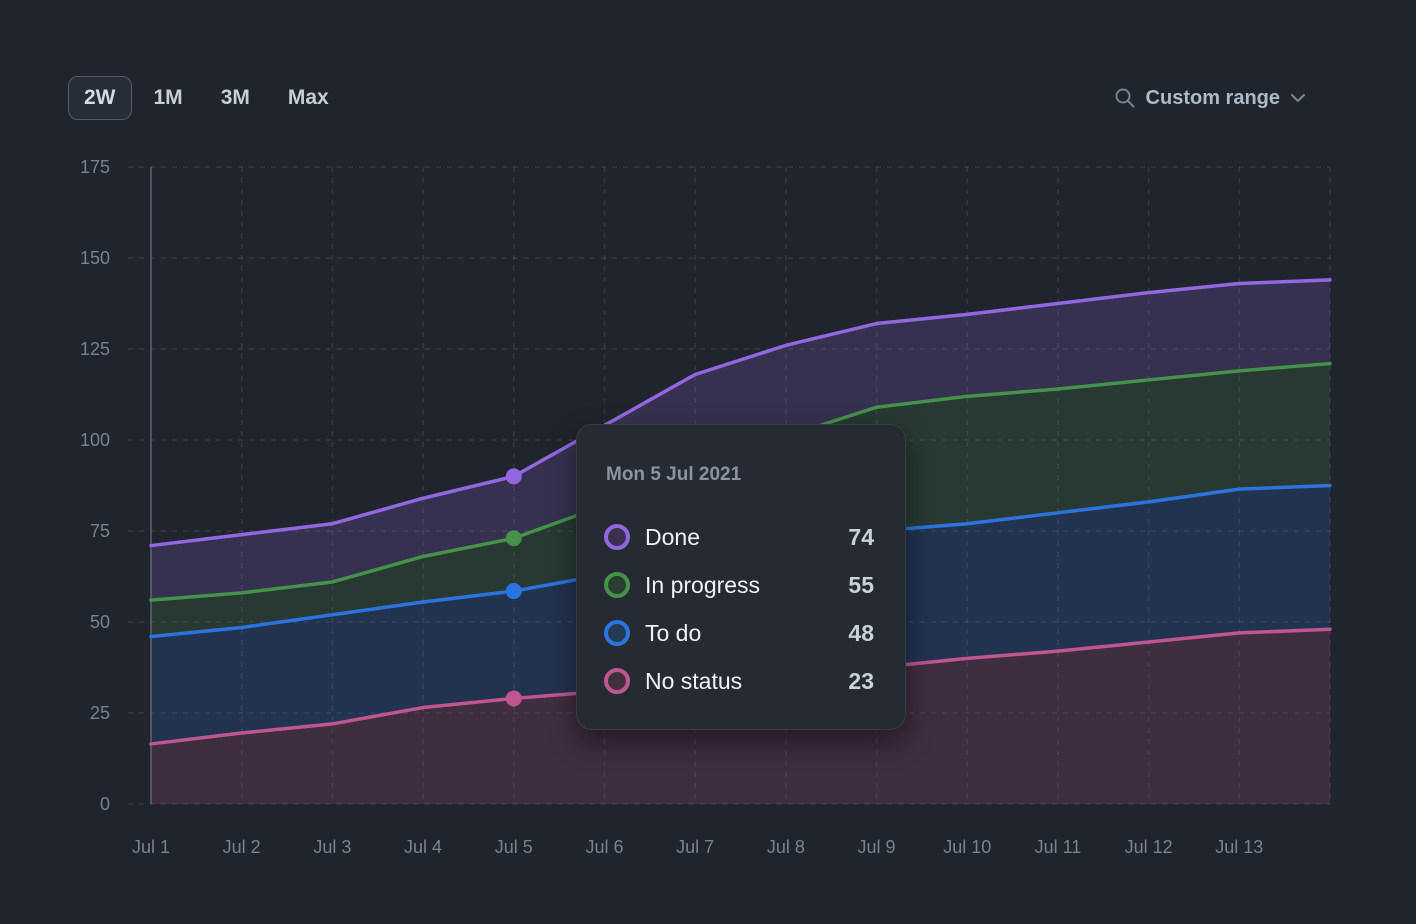 The width and height of the screenshot is (1416, 924). Describe the element at coordinates (694, 680) in the screenshot. I see `tooltip-label: No status` at that location.